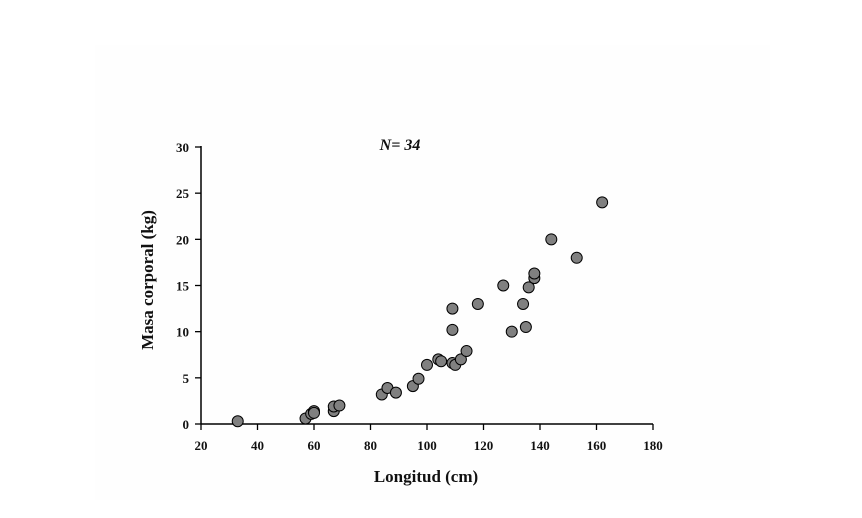  I want to click on y-tick-label: 15, so click(183, 286).